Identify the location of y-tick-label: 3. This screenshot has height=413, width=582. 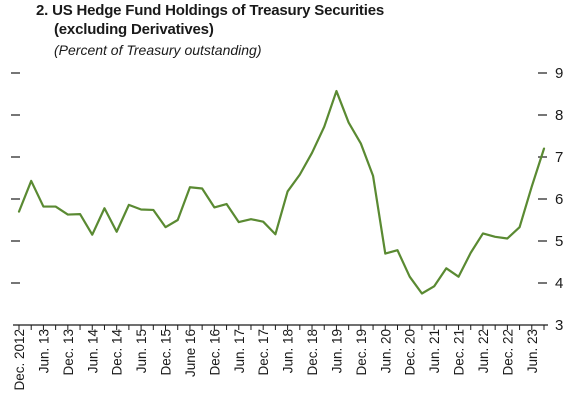
(559, 325).